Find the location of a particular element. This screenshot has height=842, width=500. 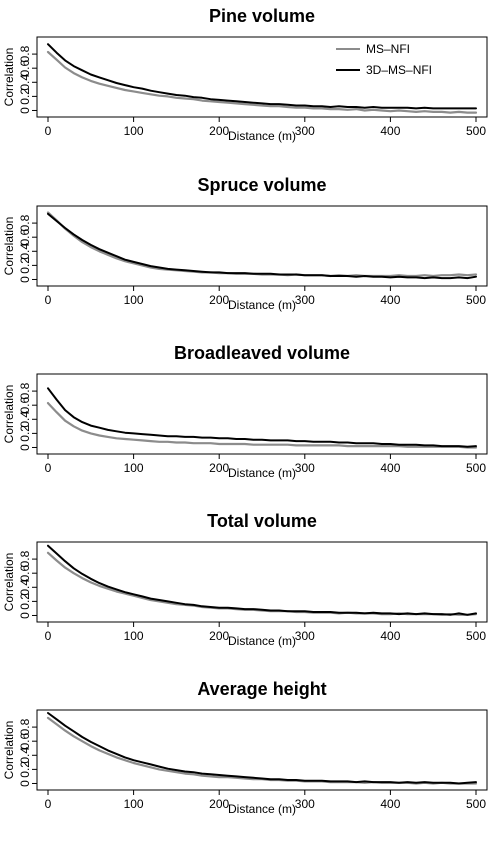

chart-title: Broadleaved volume is located at coordinates (262, 353).